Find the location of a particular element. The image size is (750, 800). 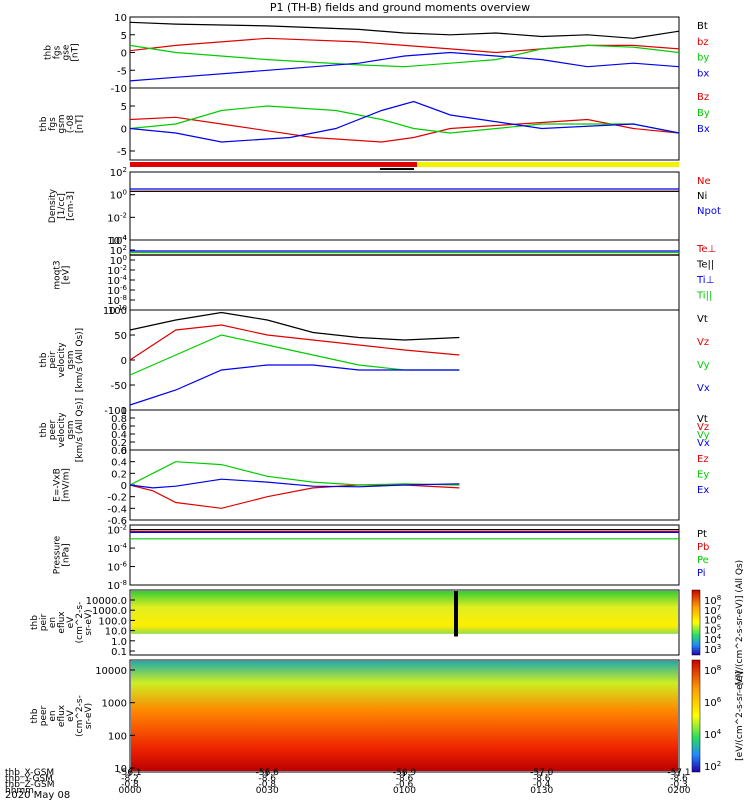

legend-Ex: Ex is located at coordinates (703, 490).